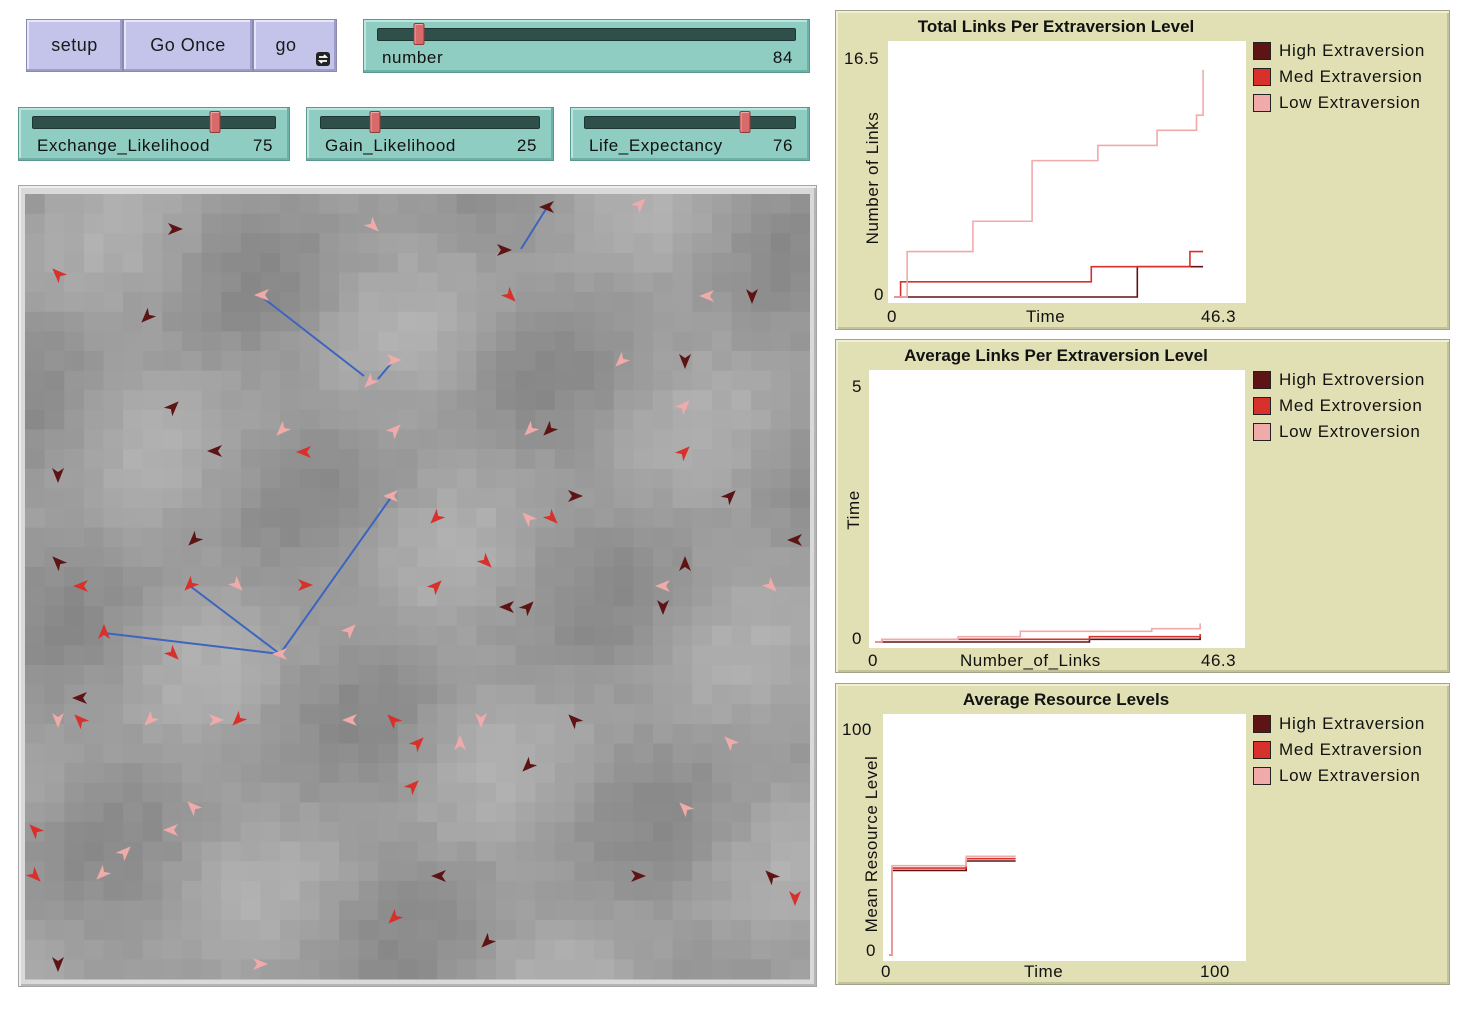 The image size is (1482, 1014). Describe the element at coordinates (1352, 379) in the screenshot. I see `legend-label: High Extroversion` at that location.